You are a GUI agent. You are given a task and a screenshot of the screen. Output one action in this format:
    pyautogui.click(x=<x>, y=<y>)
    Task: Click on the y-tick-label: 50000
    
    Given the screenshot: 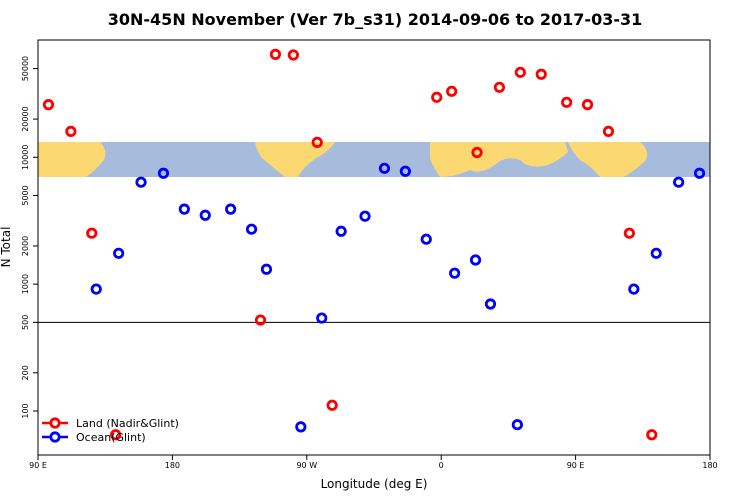 What is the action you would take?
    pyautogui.click(x=25, y=68)
    